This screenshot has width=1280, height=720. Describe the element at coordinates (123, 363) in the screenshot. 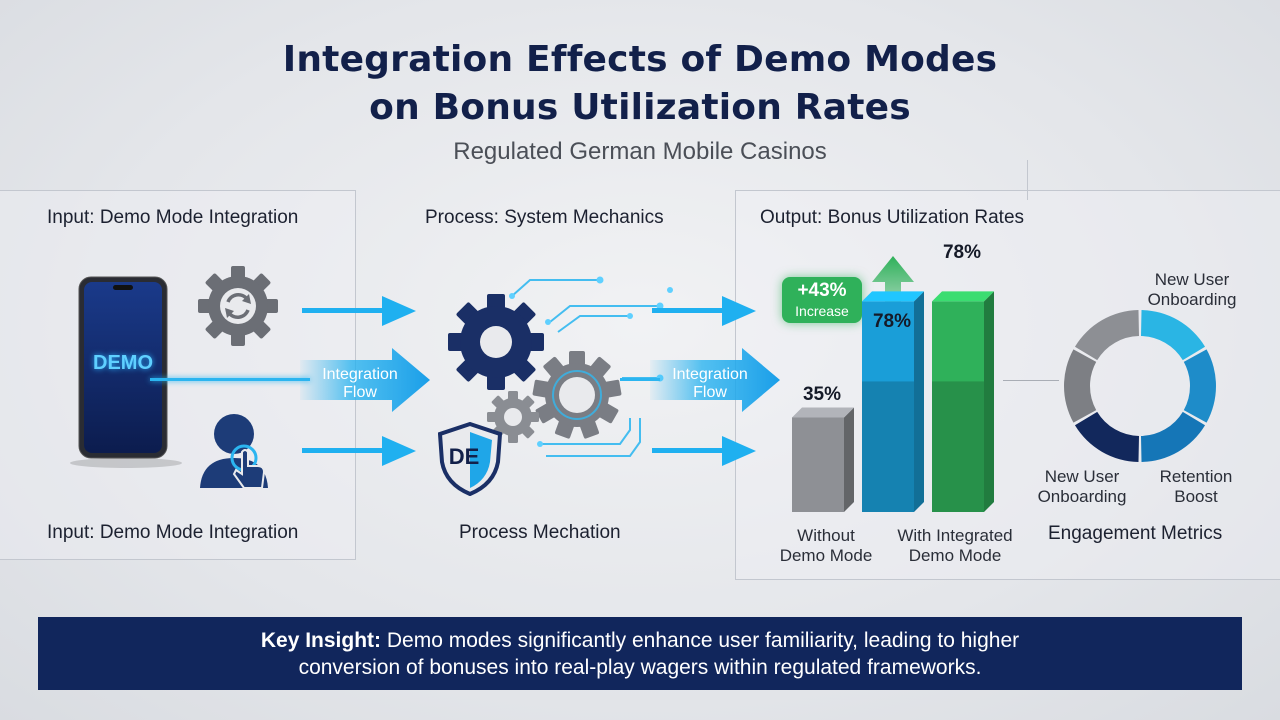

I see `phone-screen-text: DEMO` at that location.